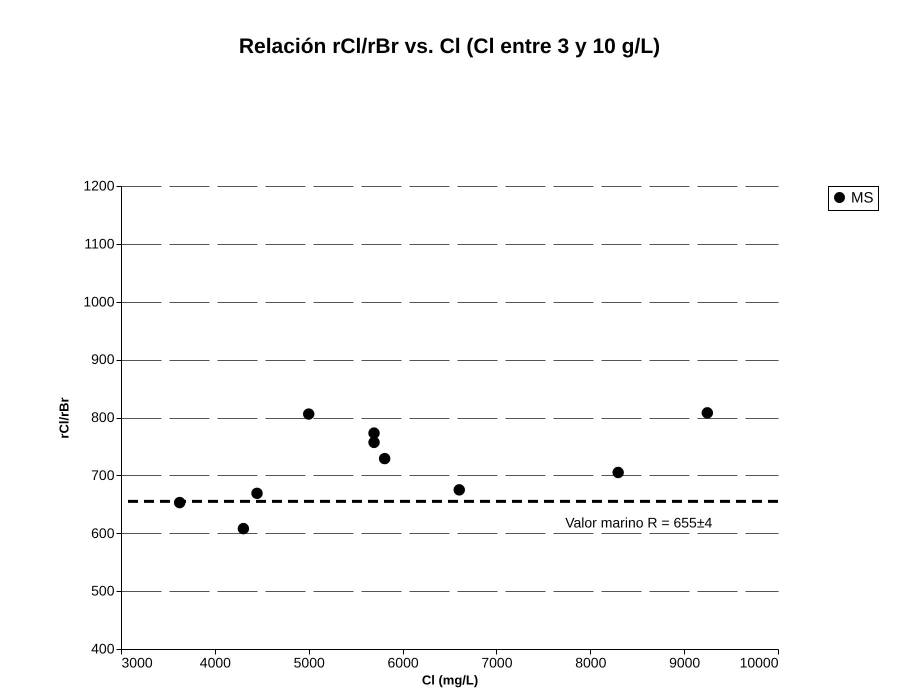 The image size is (905, 698). I want to click on x-tick-label: 4000, so click(216, 662).